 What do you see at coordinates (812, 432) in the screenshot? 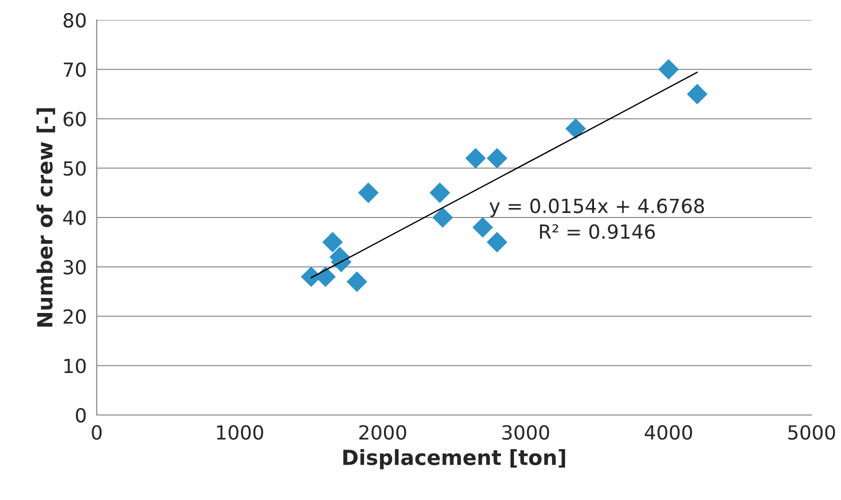
I see `x-tick-label: 5000` at bounding box center [812, 432].